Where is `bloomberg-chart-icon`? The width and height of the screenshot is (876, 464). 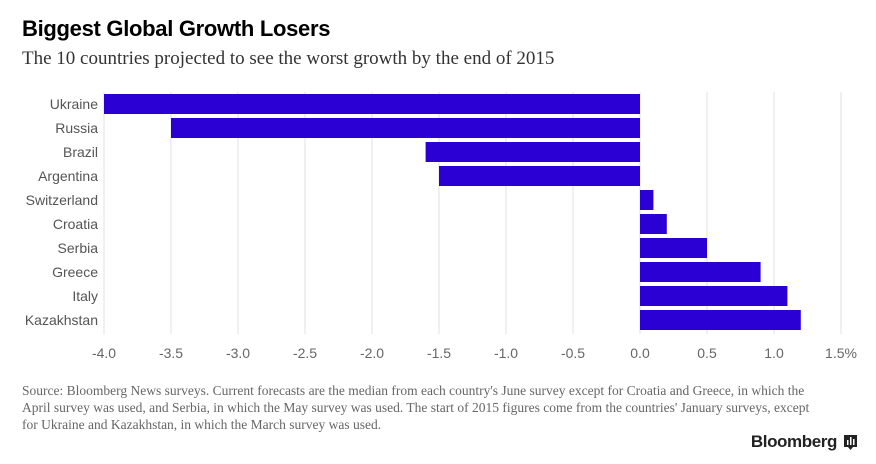 bloomberg-chart-icon is located at coordinates (850, 442).